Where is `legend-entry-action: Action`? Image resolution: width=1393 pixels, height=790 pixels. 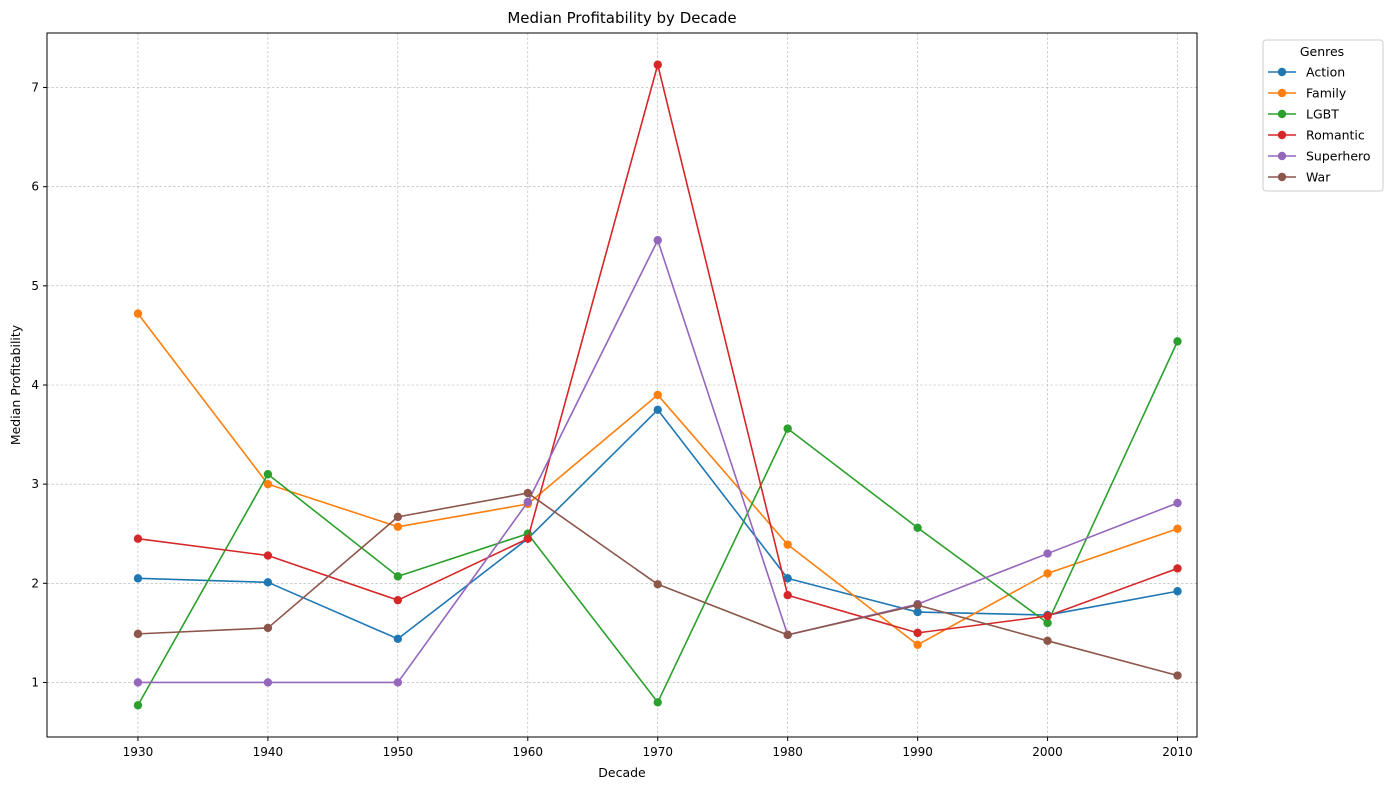 legend-entry-action: Action is located at coordinates (1306, 72).